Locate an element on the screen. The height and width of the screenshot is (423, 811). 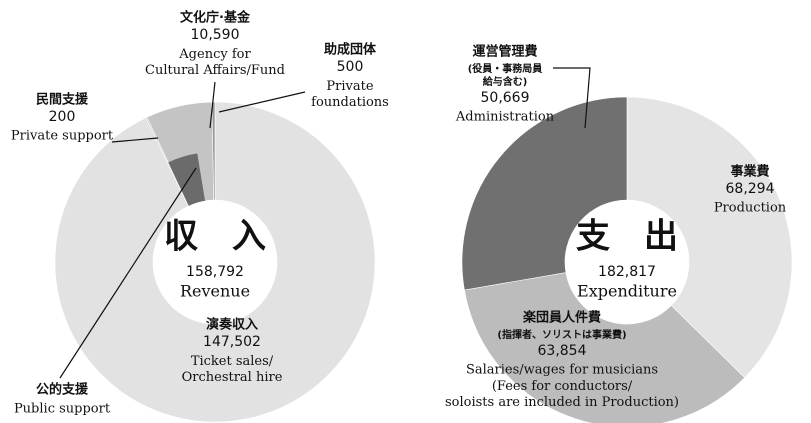
segment-label: 民間支援 is located at coordinates (62, 100).